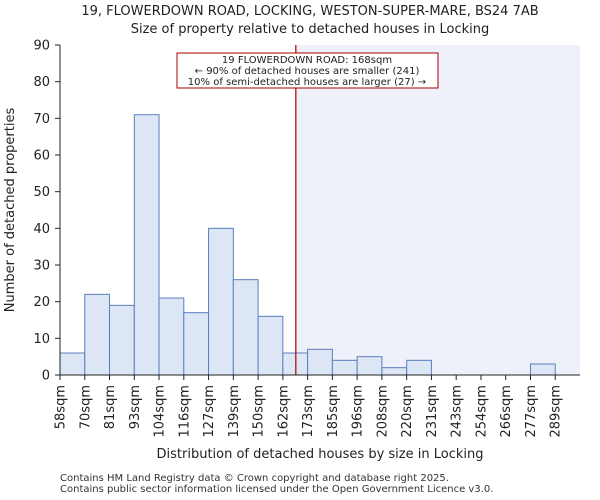 The height and width of the screenshot is (500, 600). Describe the element at coordinates (307, 60) in the screenshot. I see `annotation-line-1: 19 FLOWERDOWN ROAD: 168sqm` at that location.